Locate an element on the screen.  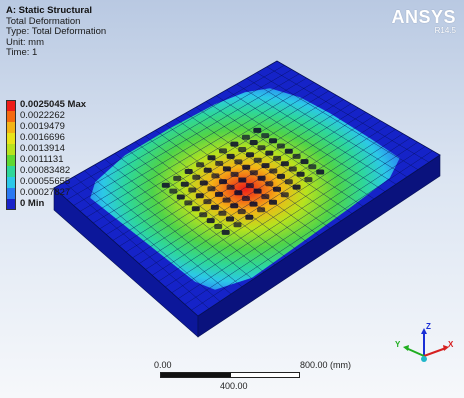
result-type: Type: Total Deformation is located at coordinates (56, 31).